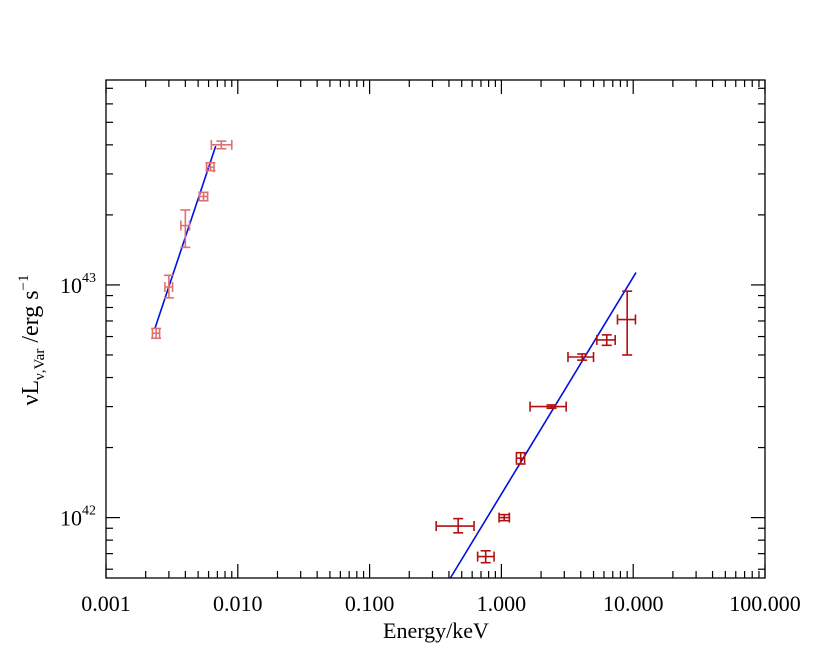 This screenshot has width=830, height=664. Describe the element at coordinates (106, 603) in the screenshot. I see `x-tick-label: 0.001` at that location.